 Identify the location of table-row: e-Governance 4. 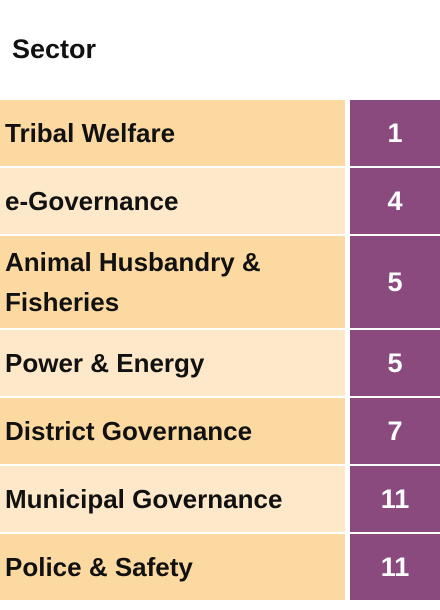
(220, 201).